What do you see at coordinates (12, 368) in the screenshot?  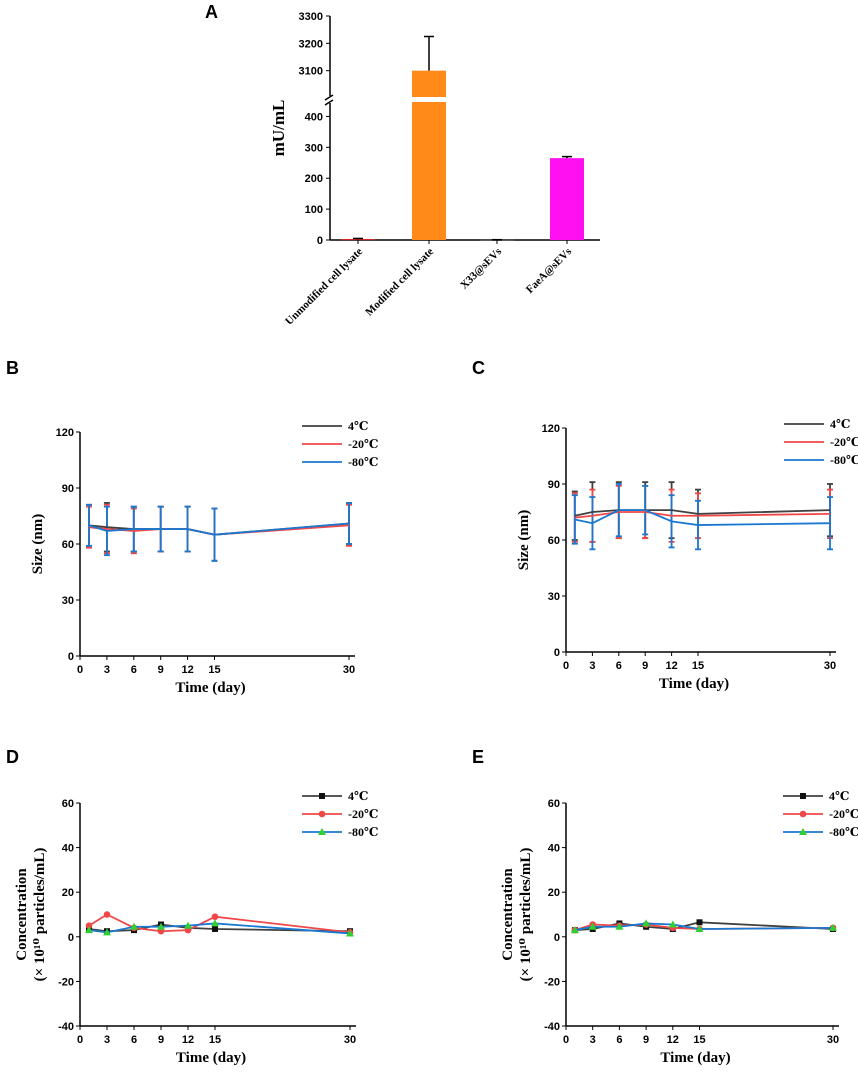 I see `panel-label: B` at bounding box center [12, 368].